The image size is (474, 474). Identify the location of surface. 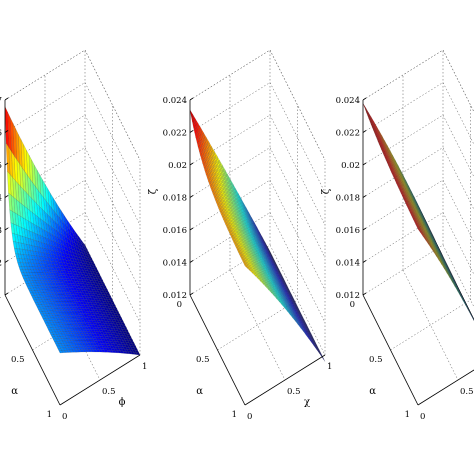
(418, 212).